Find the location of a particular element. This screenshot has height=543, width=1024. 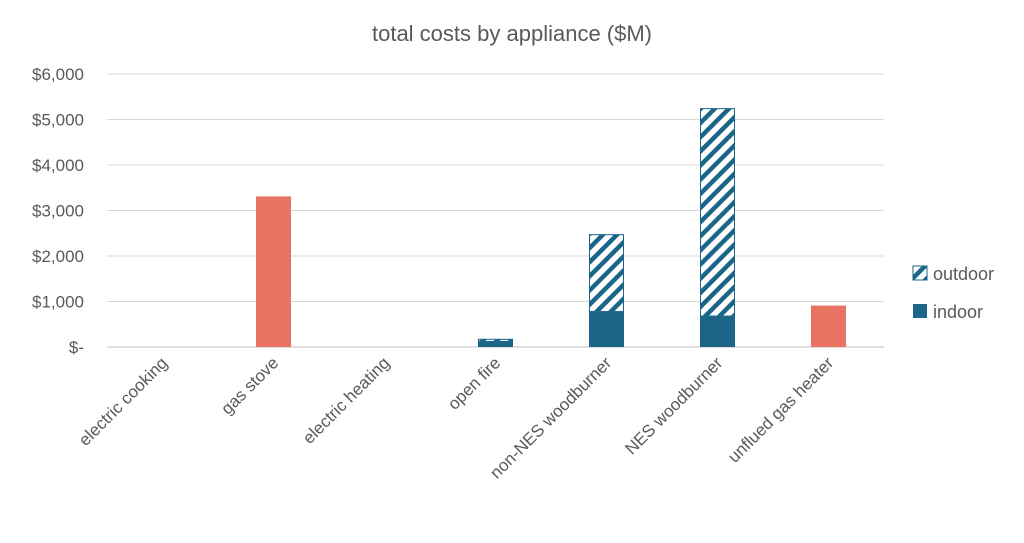

x-tick-label: gas stove is located at coordinates (249, 385).